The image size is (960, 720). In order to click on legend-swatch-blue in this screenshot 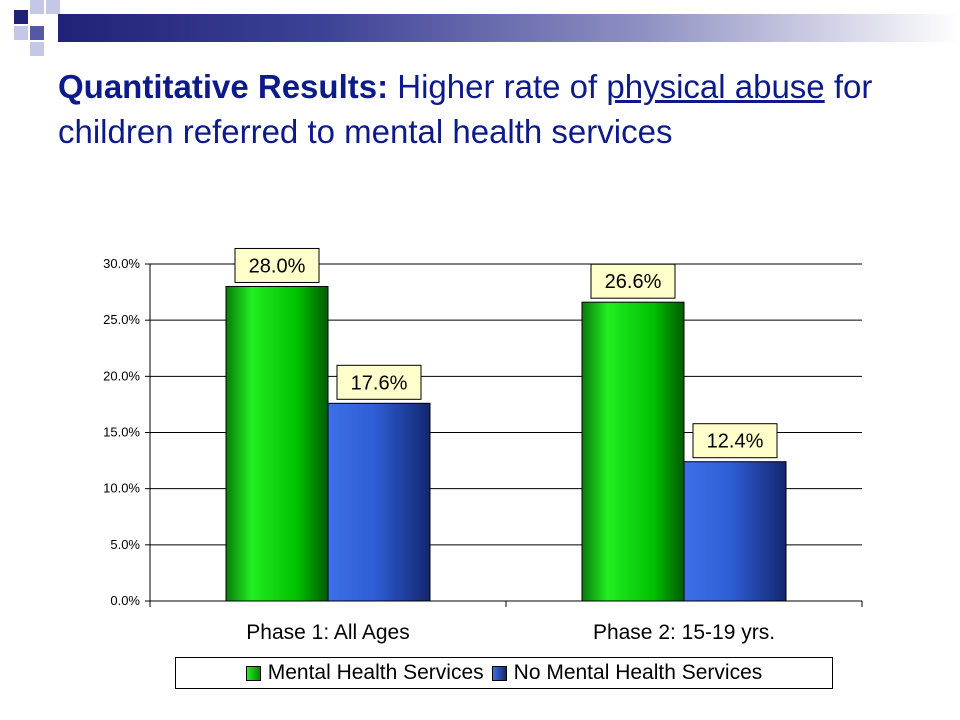, I will do `click(499, 673)`.